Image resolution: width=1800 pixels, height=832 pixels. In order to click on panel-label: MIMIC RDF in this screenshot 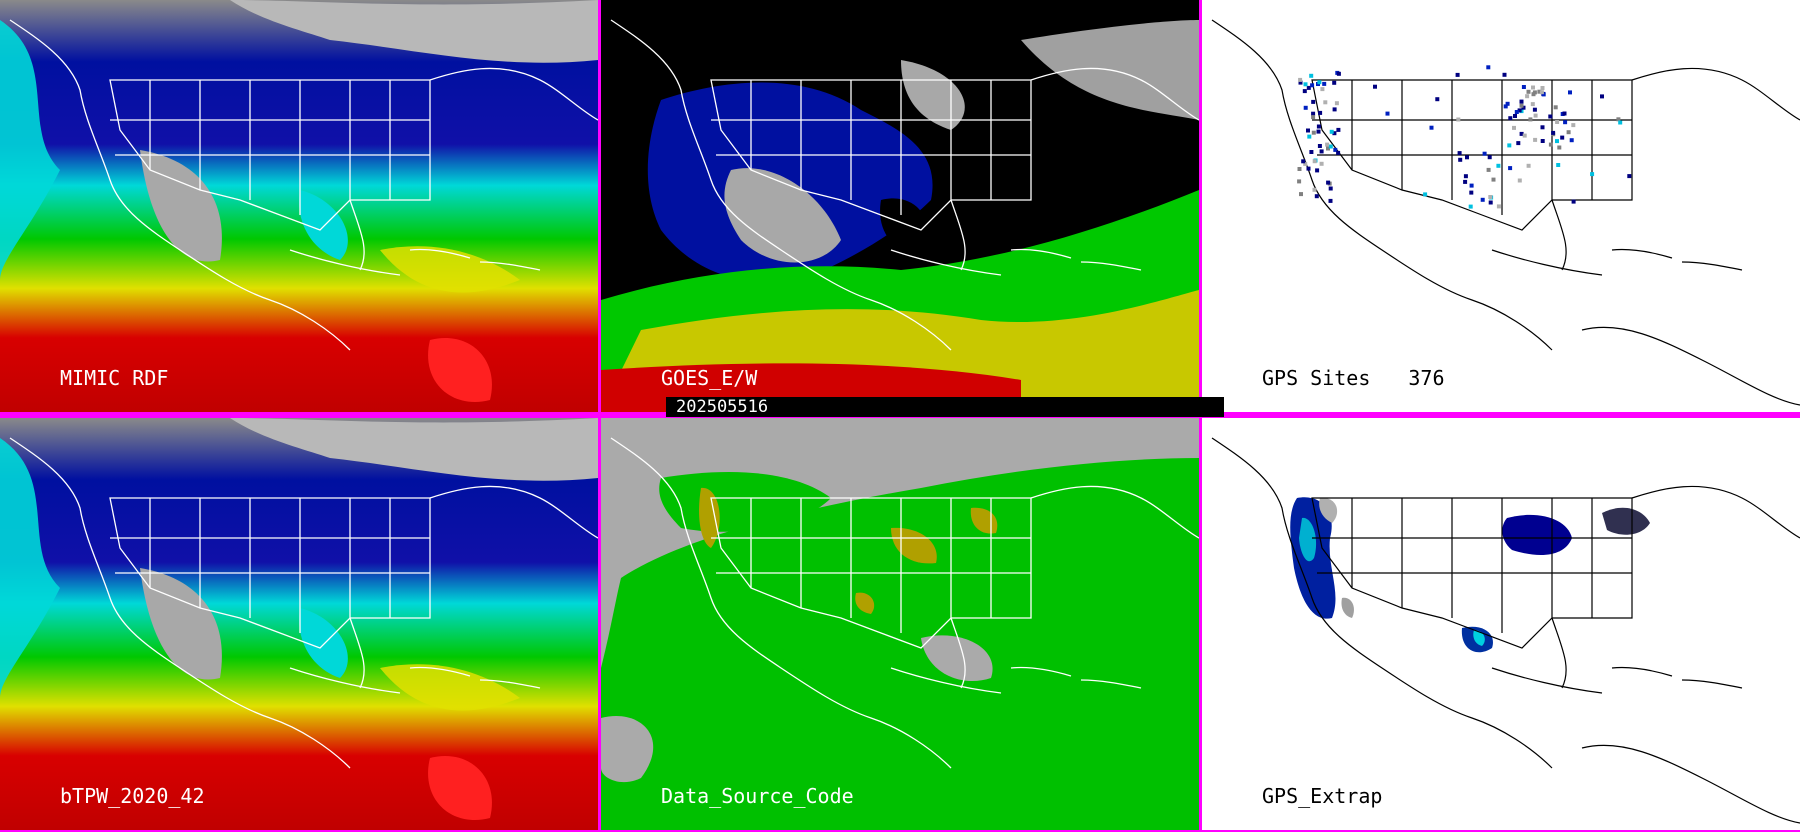, I will do `click(114, 378)`.